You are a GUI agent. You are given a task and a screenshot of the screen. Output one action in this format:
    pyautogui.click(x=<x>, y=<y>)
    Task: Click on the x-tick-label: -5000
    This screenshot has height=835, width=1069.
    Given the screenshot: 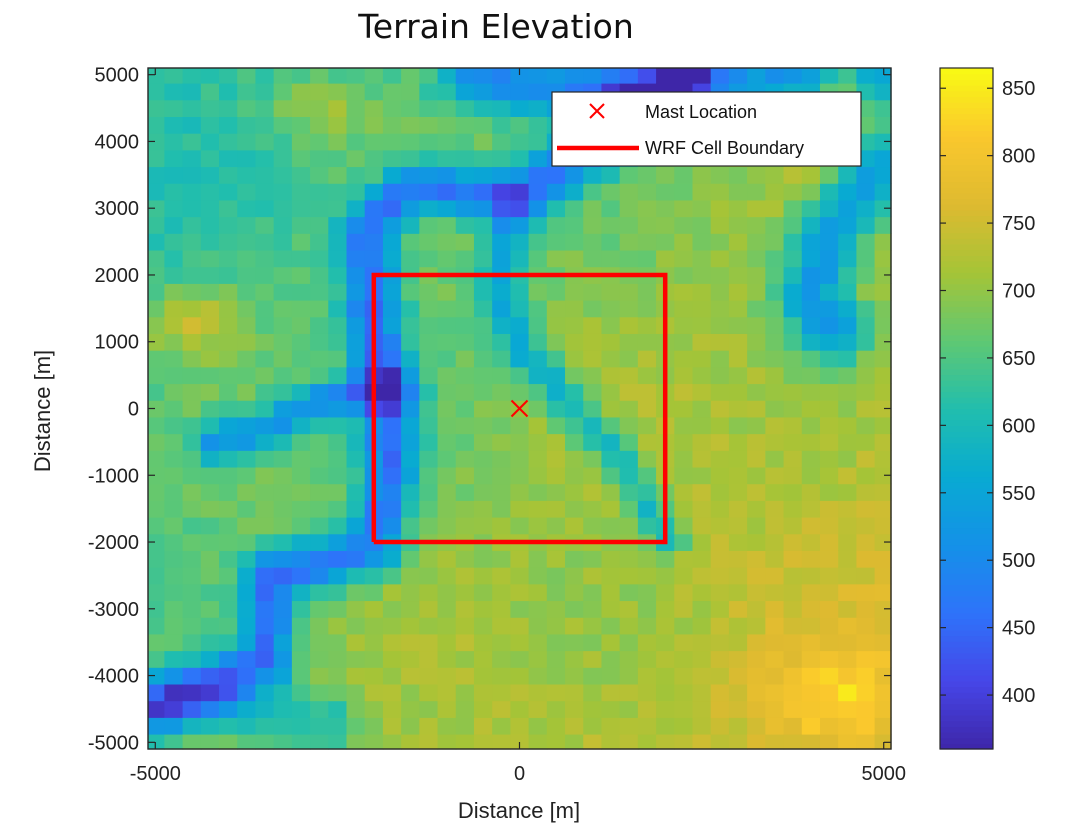 What is the action you would take?
    pyautogui.click(x=155, y=774)
    